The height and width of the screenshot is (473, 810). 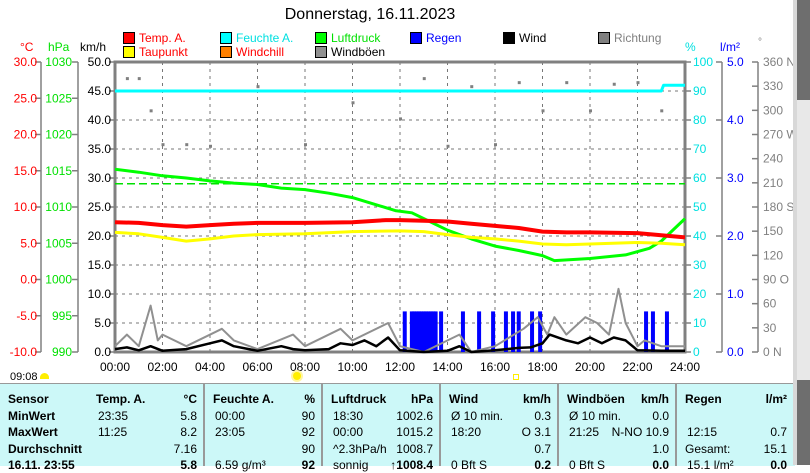 What do you see at coordinates (121, 399) in the screenshot?
I see `table-header: Temp. A.` at bounding box center [121, 399].